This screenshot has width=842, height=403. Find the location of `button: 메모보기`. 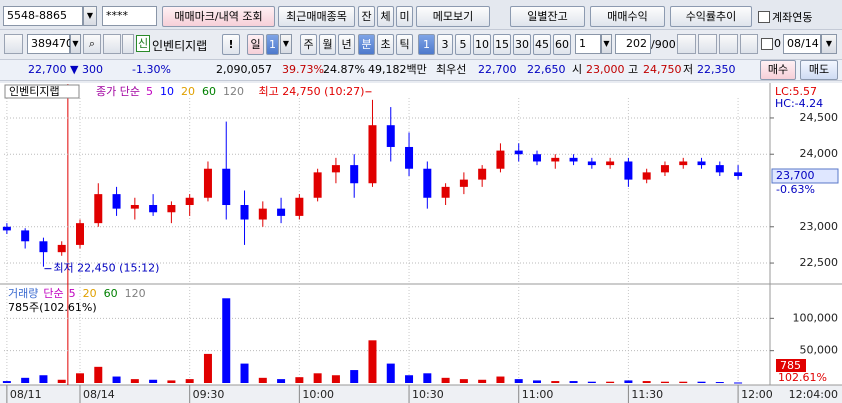

button: 메모보기 is located at coordinates (453, 16).